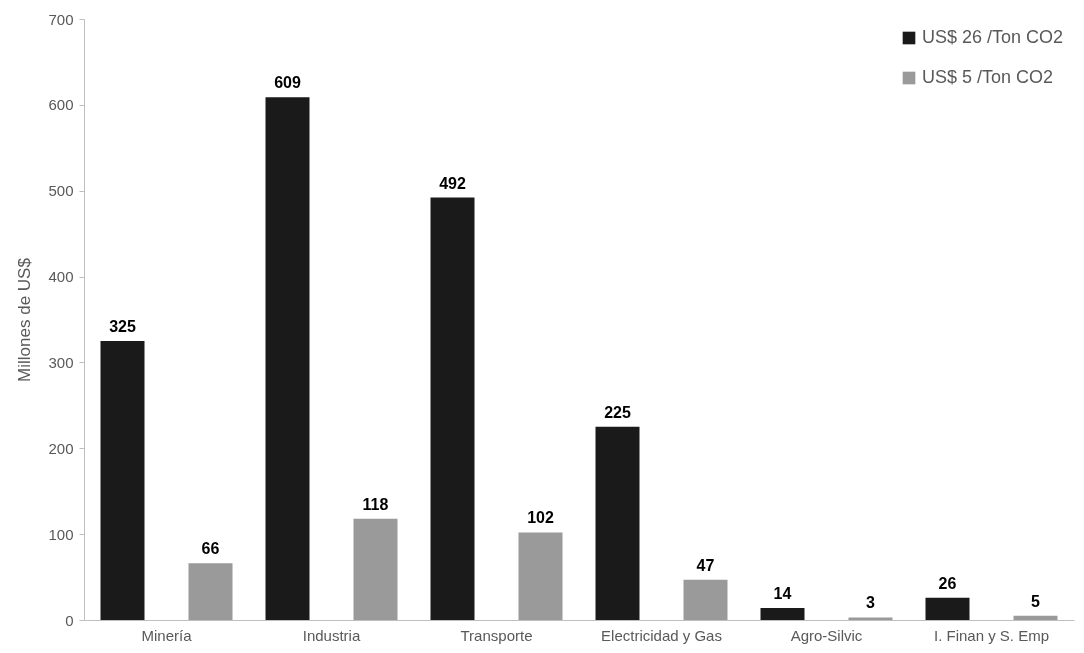 Image resolution: width=1084 pixels, height=653 pixels. I want to click on data-label: 102, so click(540, 518).